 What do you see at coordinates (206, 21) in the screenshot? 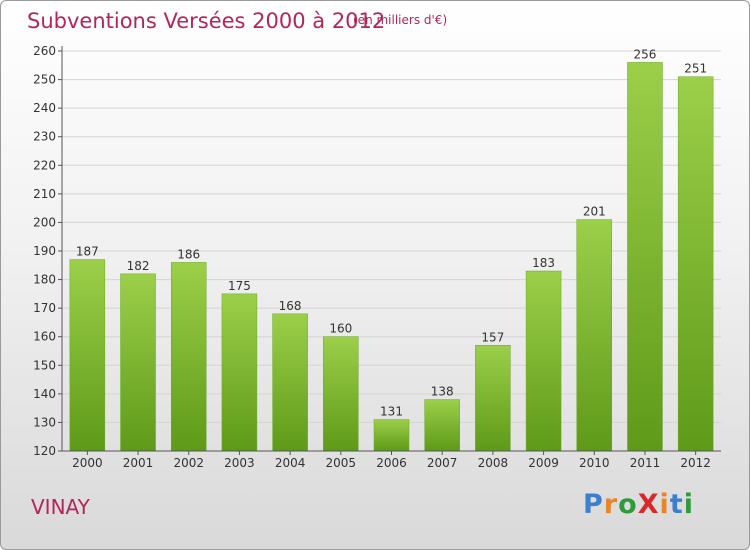
I see `chart-title: Subventions Versées 2000 à 2012` at bounding box center [206, 21].